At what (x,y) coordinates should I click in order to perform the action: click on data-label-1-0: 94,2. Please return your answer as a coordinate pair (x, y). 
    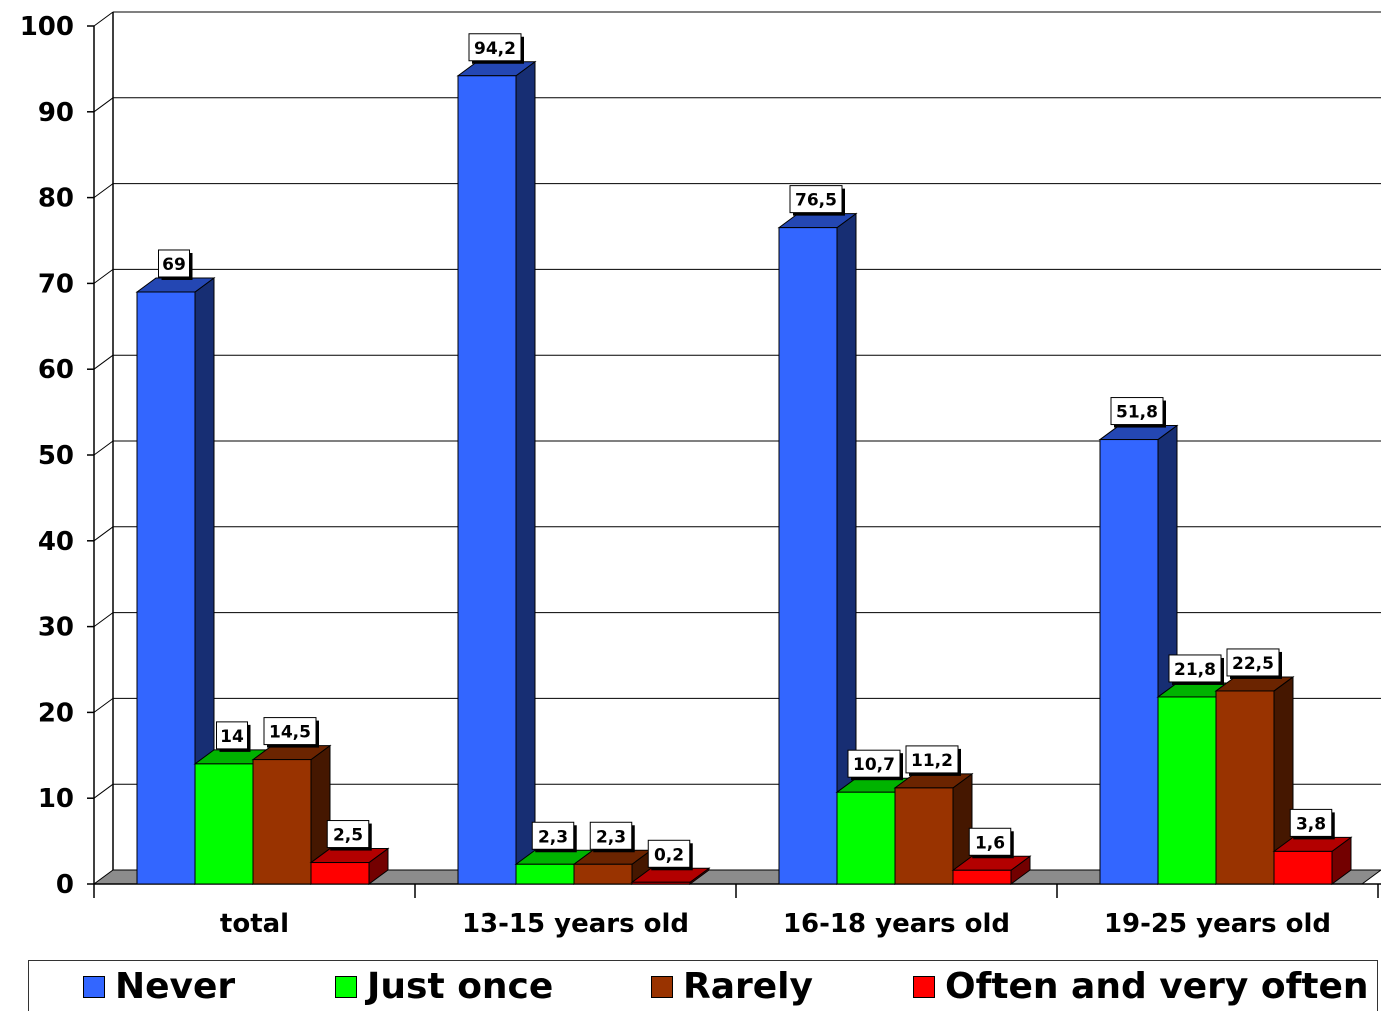
    Looking at the image, I should click on (495, 49).